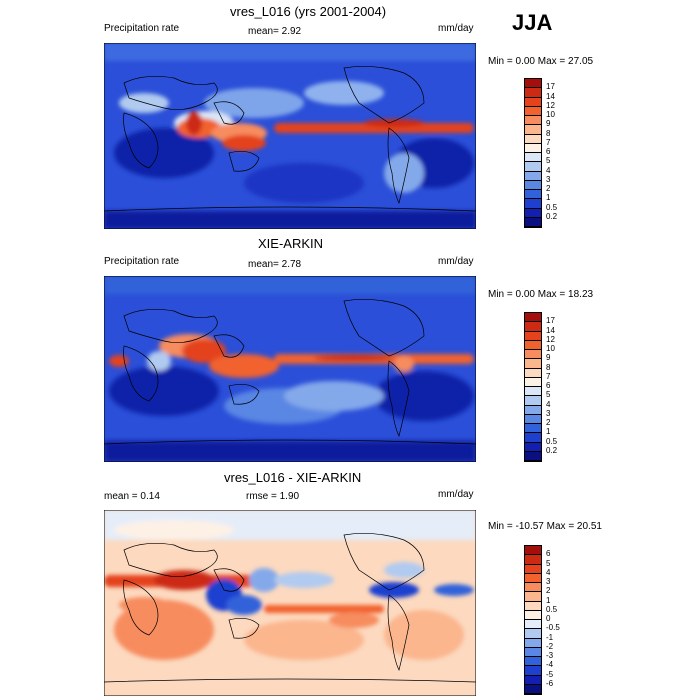 The image size is (700, 700). Describe the element at coordinates (550, 348) in the screenshot. I see `colorbar-tick-label: 10` at that location.